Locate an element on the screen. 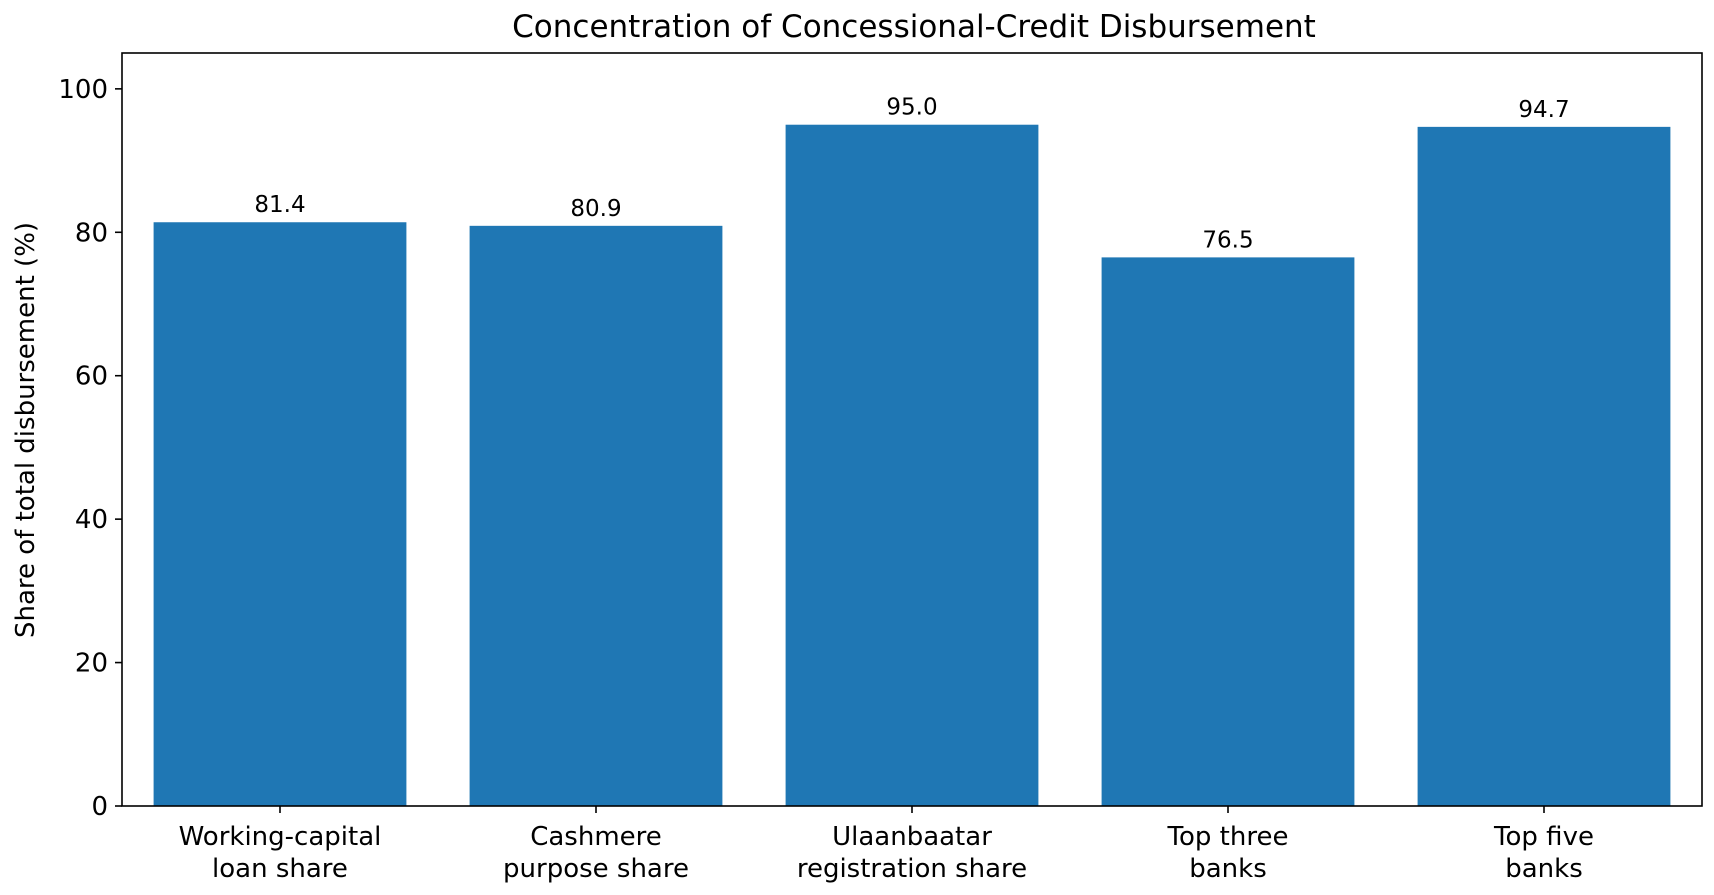 This screenshot has width=1714, height=895. y-tick-label-20: 20 is located at coordinates (91, 664).